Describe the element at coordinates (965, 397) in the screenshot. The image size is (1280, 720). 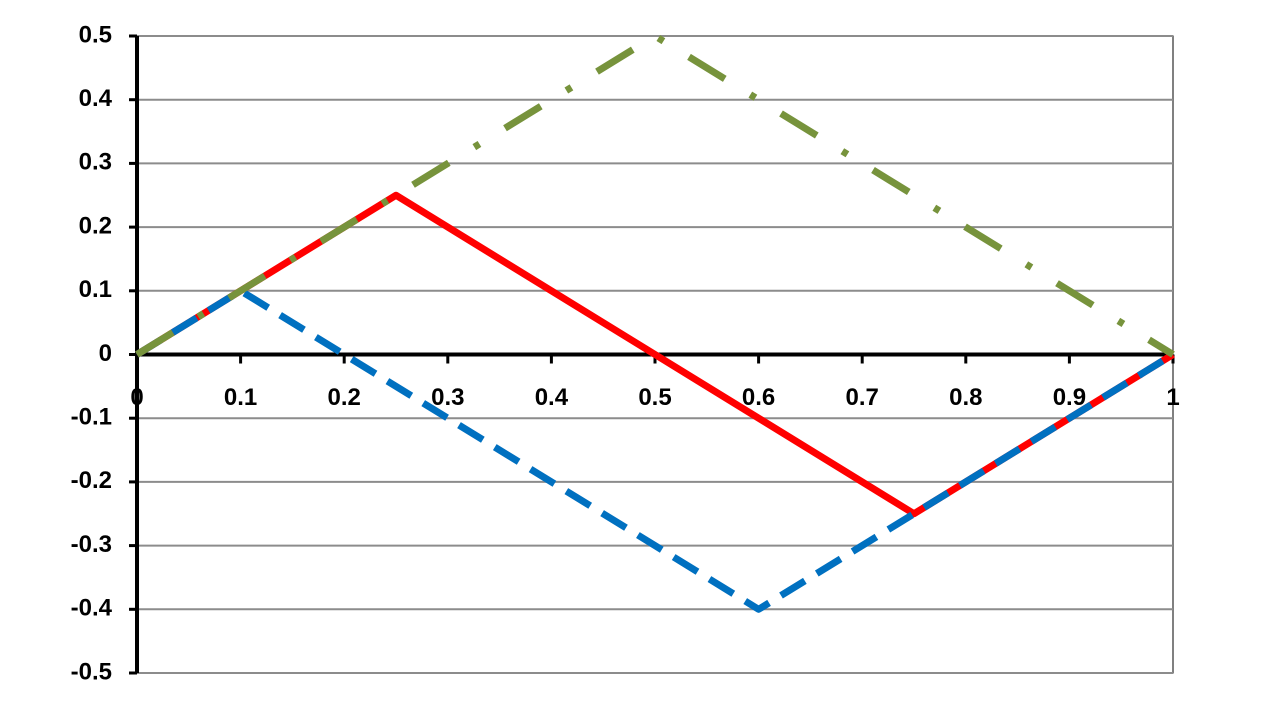
I see `x-tick-label: 0.8` at that location.